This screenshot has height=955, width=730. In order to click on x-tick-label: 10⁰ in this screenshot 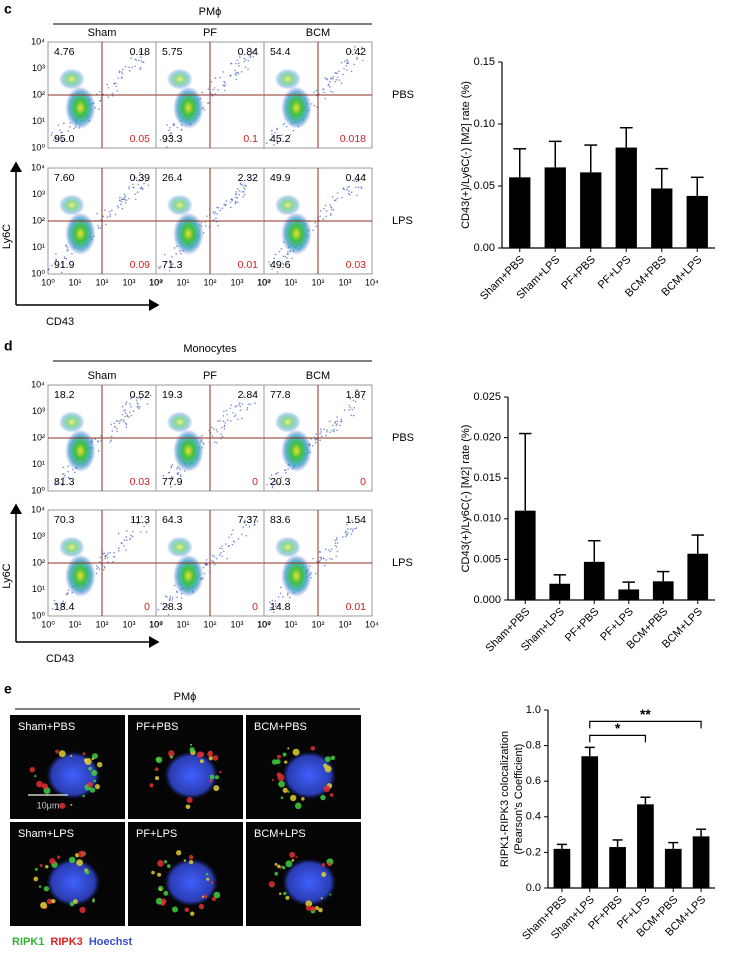, I will do `click(48, 624)`.